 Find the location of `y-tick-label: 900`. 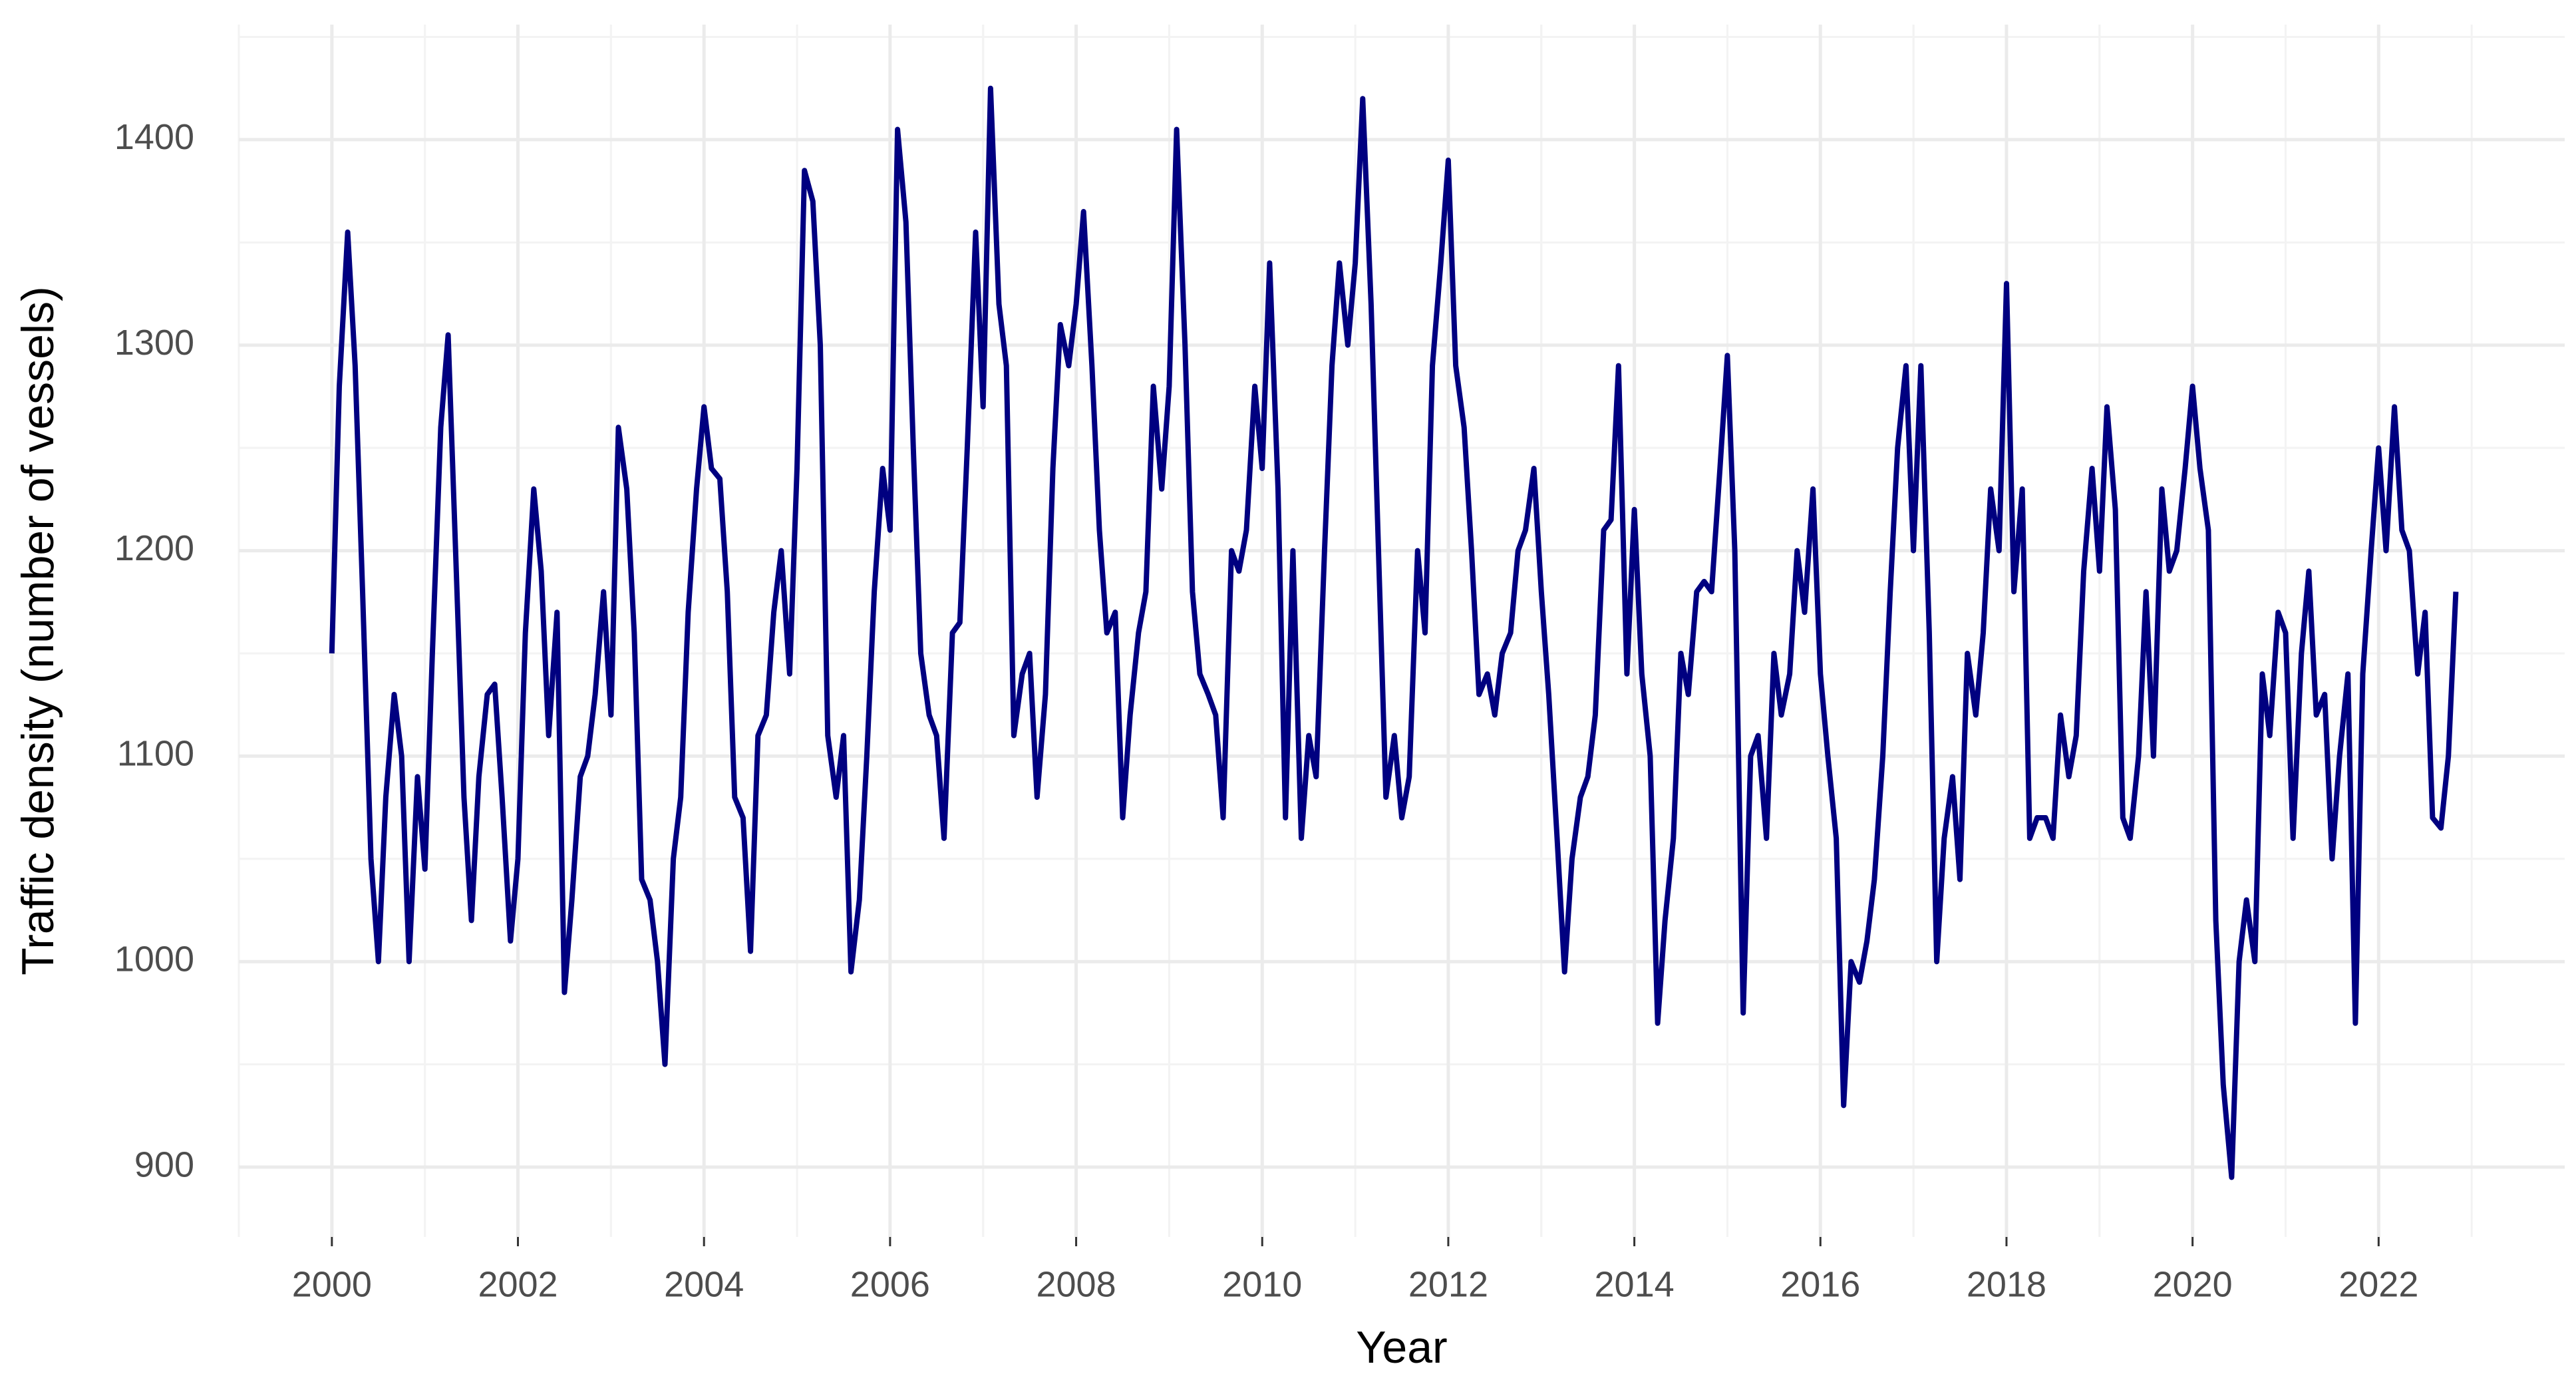

y-tick-label: 900 is located at coordinates (164, 1164).